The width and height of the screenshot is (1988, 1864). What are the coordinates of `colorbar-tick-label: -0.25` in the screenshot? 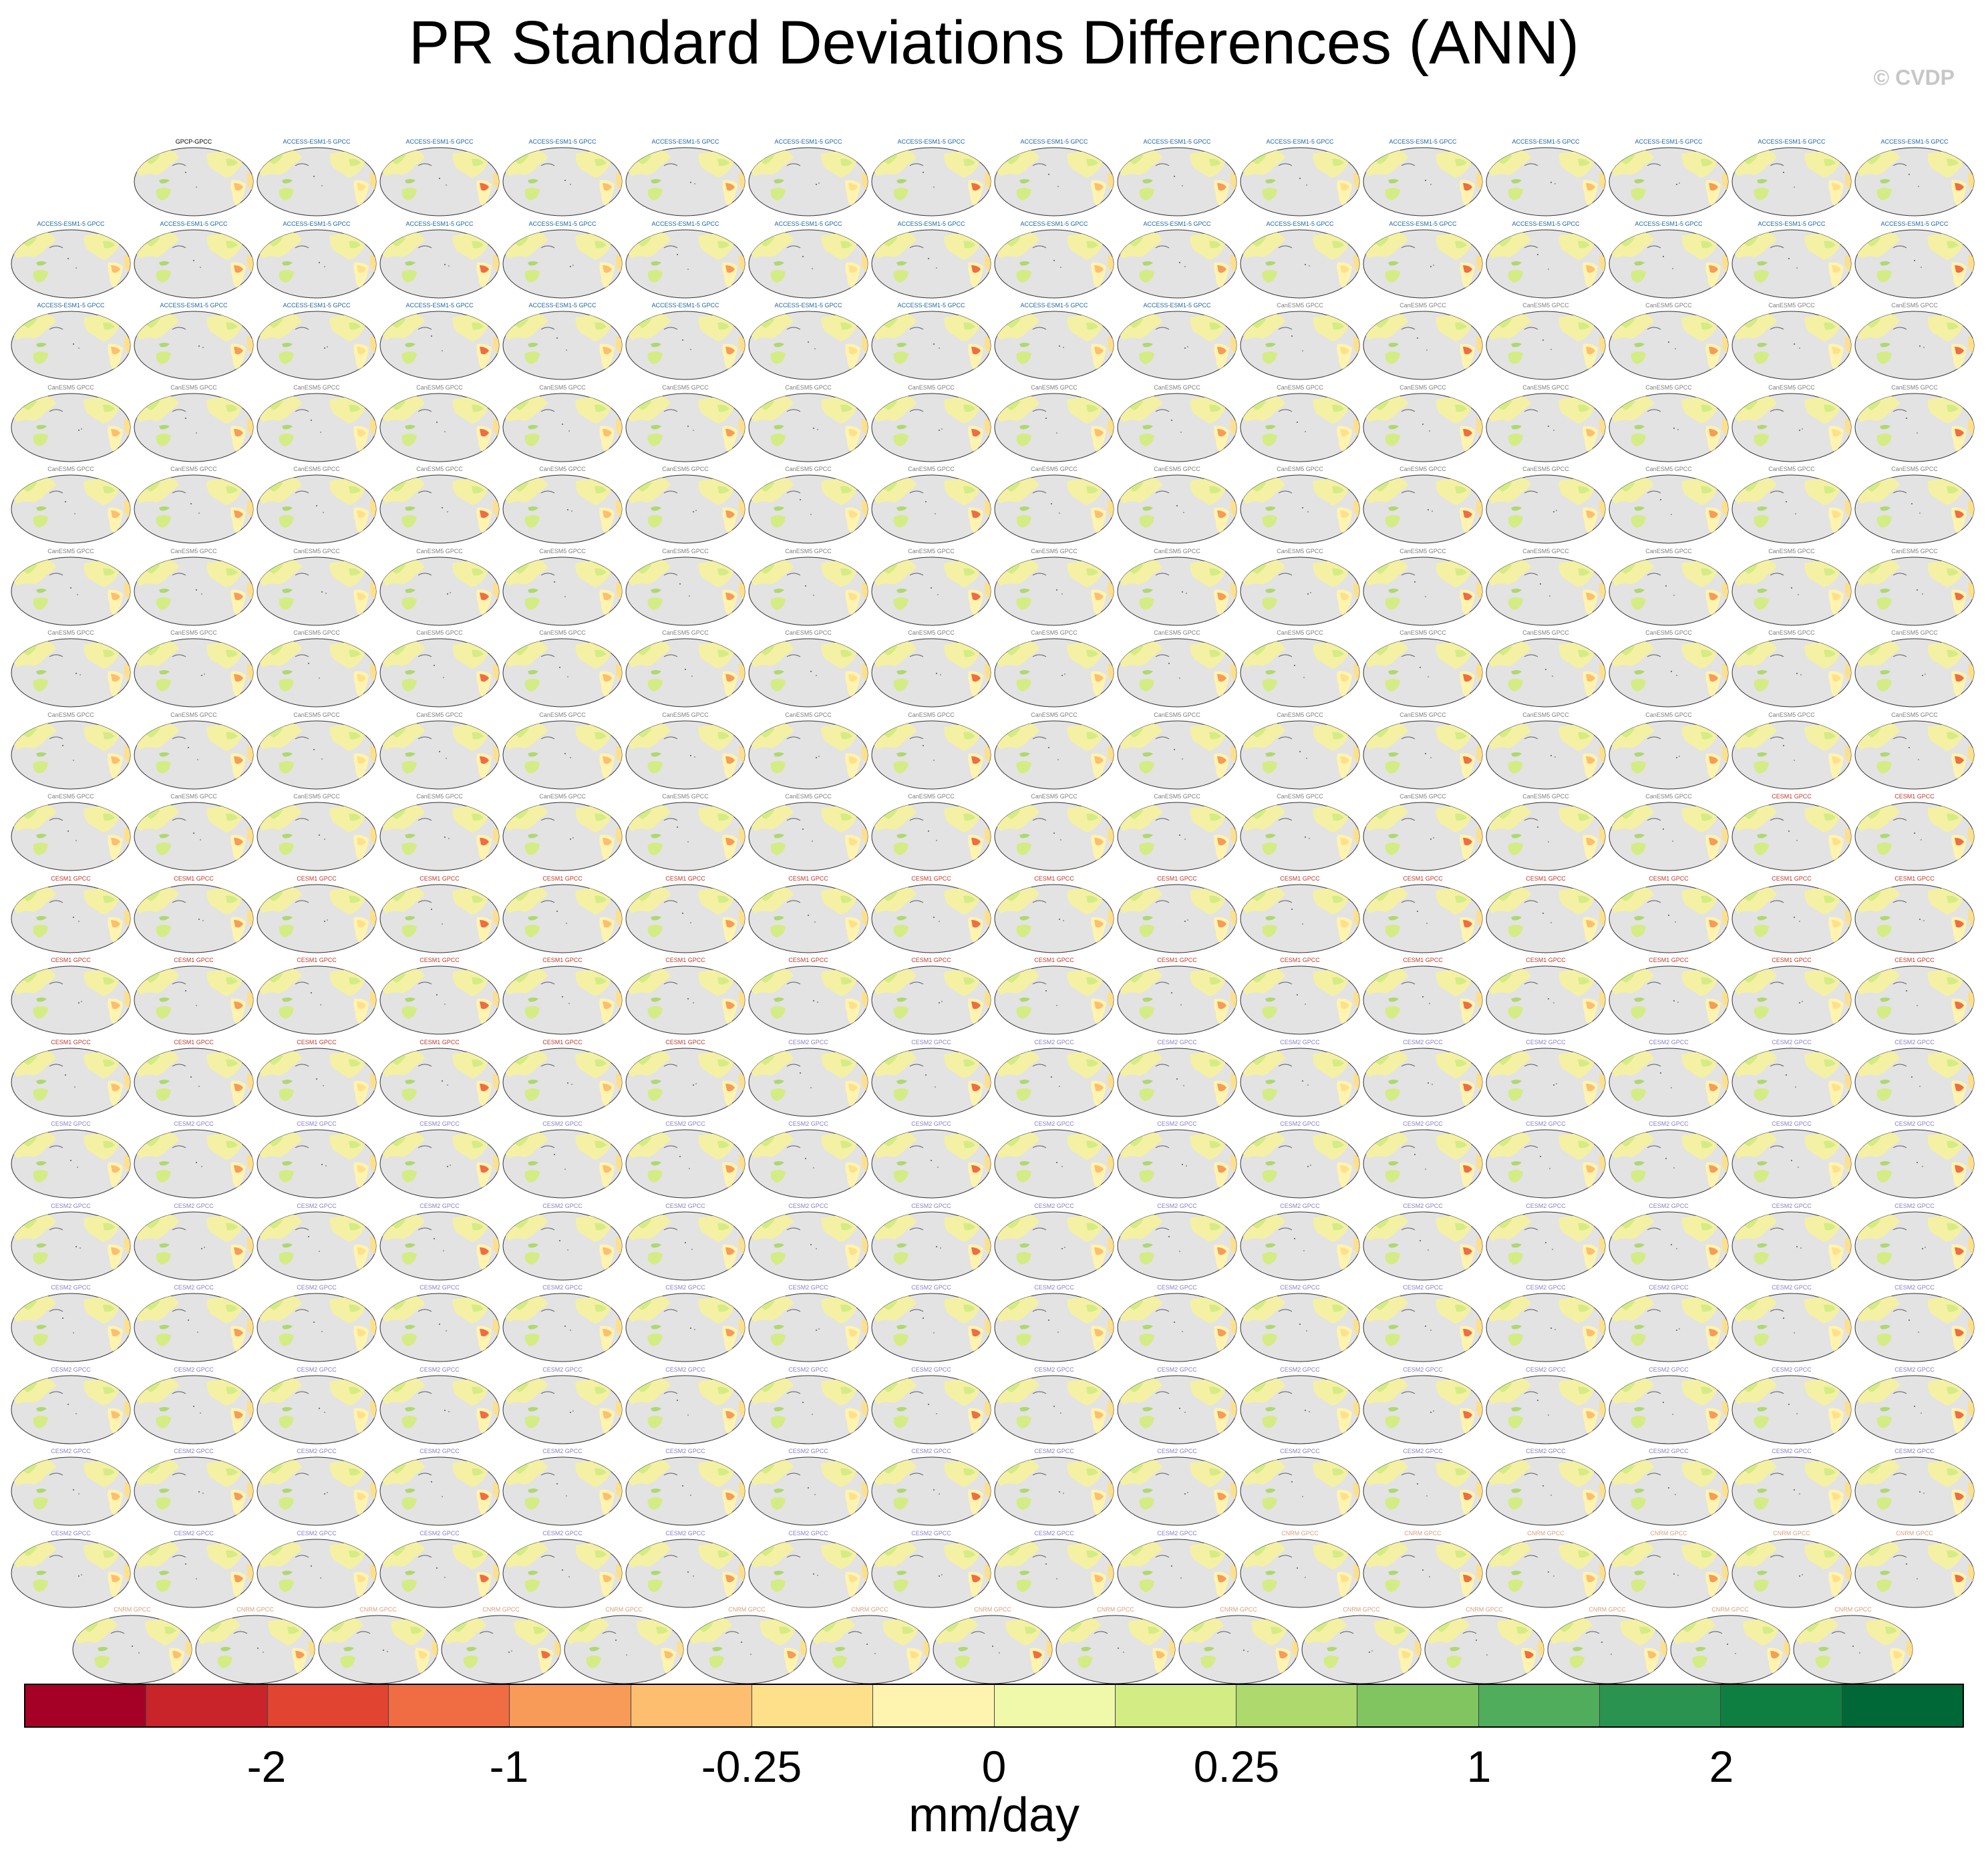 It's located at (751, 1766).